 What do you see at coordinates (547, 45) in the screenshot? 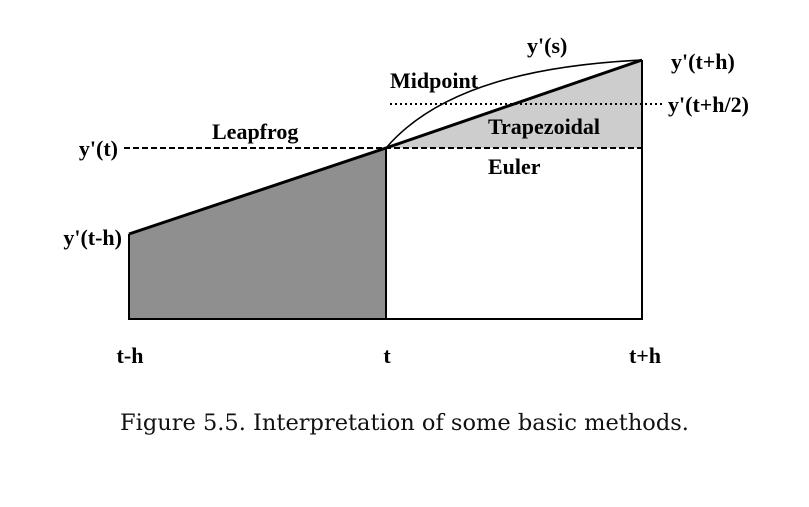
I see `label-y-s: y'(s)` at bounding box center [547, 45].